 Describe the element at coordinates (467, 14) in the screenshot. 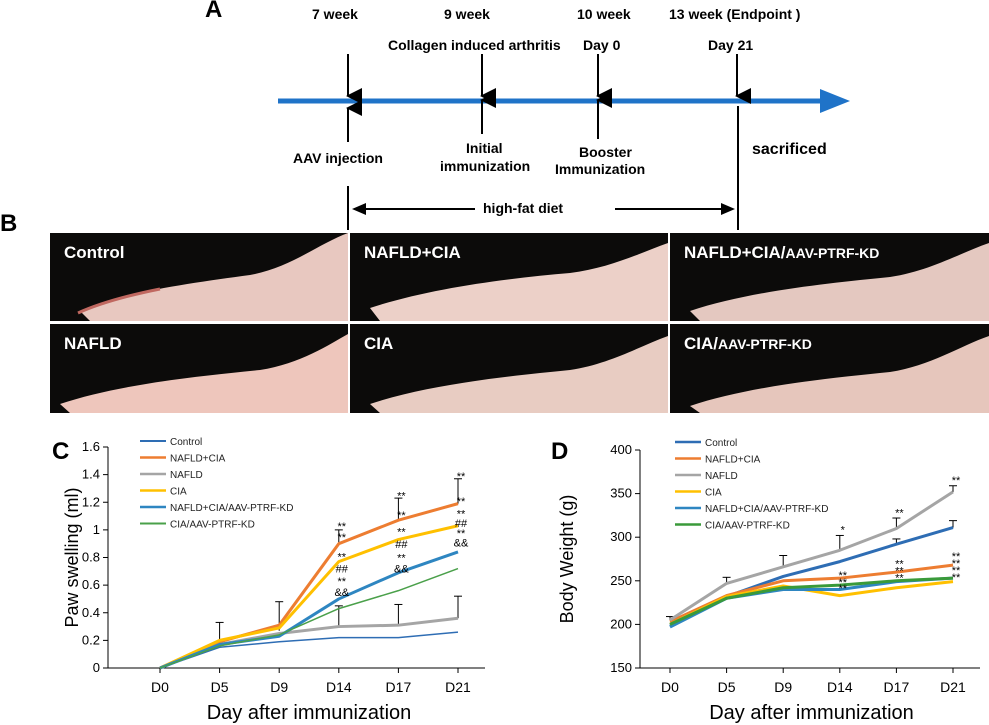

I see `label-9-week: 9 week` at that location.